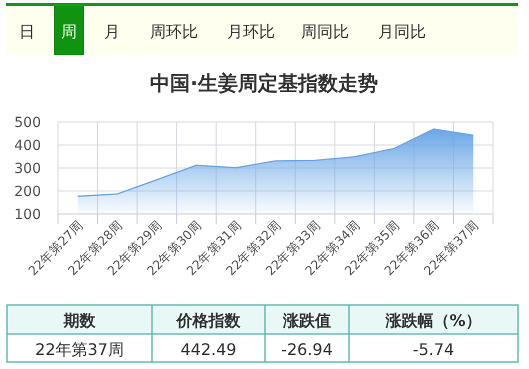 This screenshot has width=529, height=369. I want to click on y-tick-label: 200, so click(27, 192).